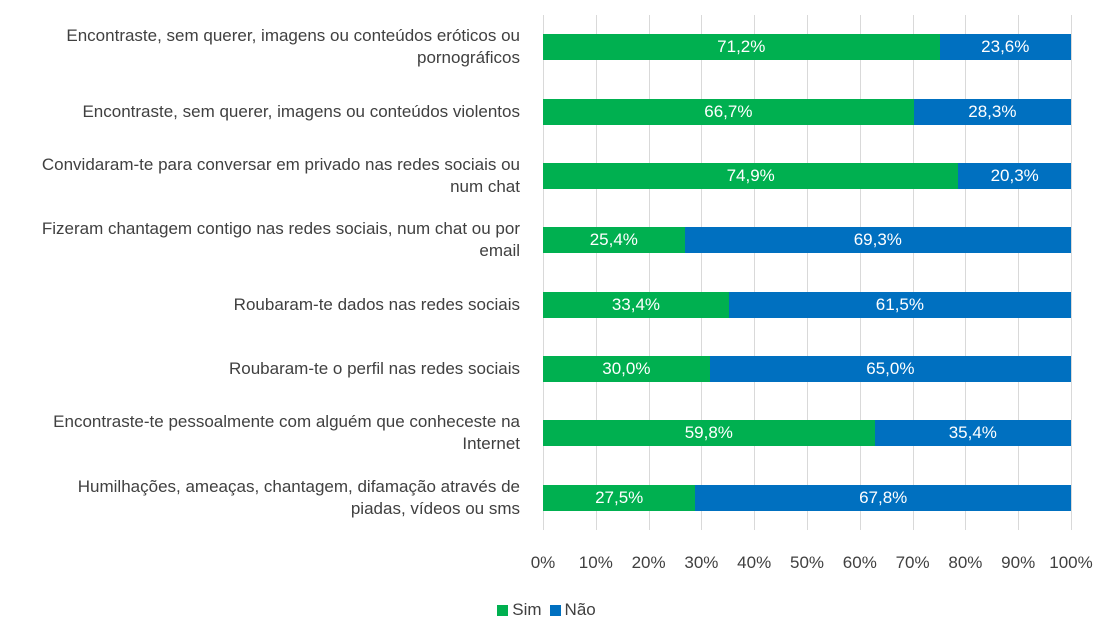  I want to click on legend-label: Sim, so click(527, 609).